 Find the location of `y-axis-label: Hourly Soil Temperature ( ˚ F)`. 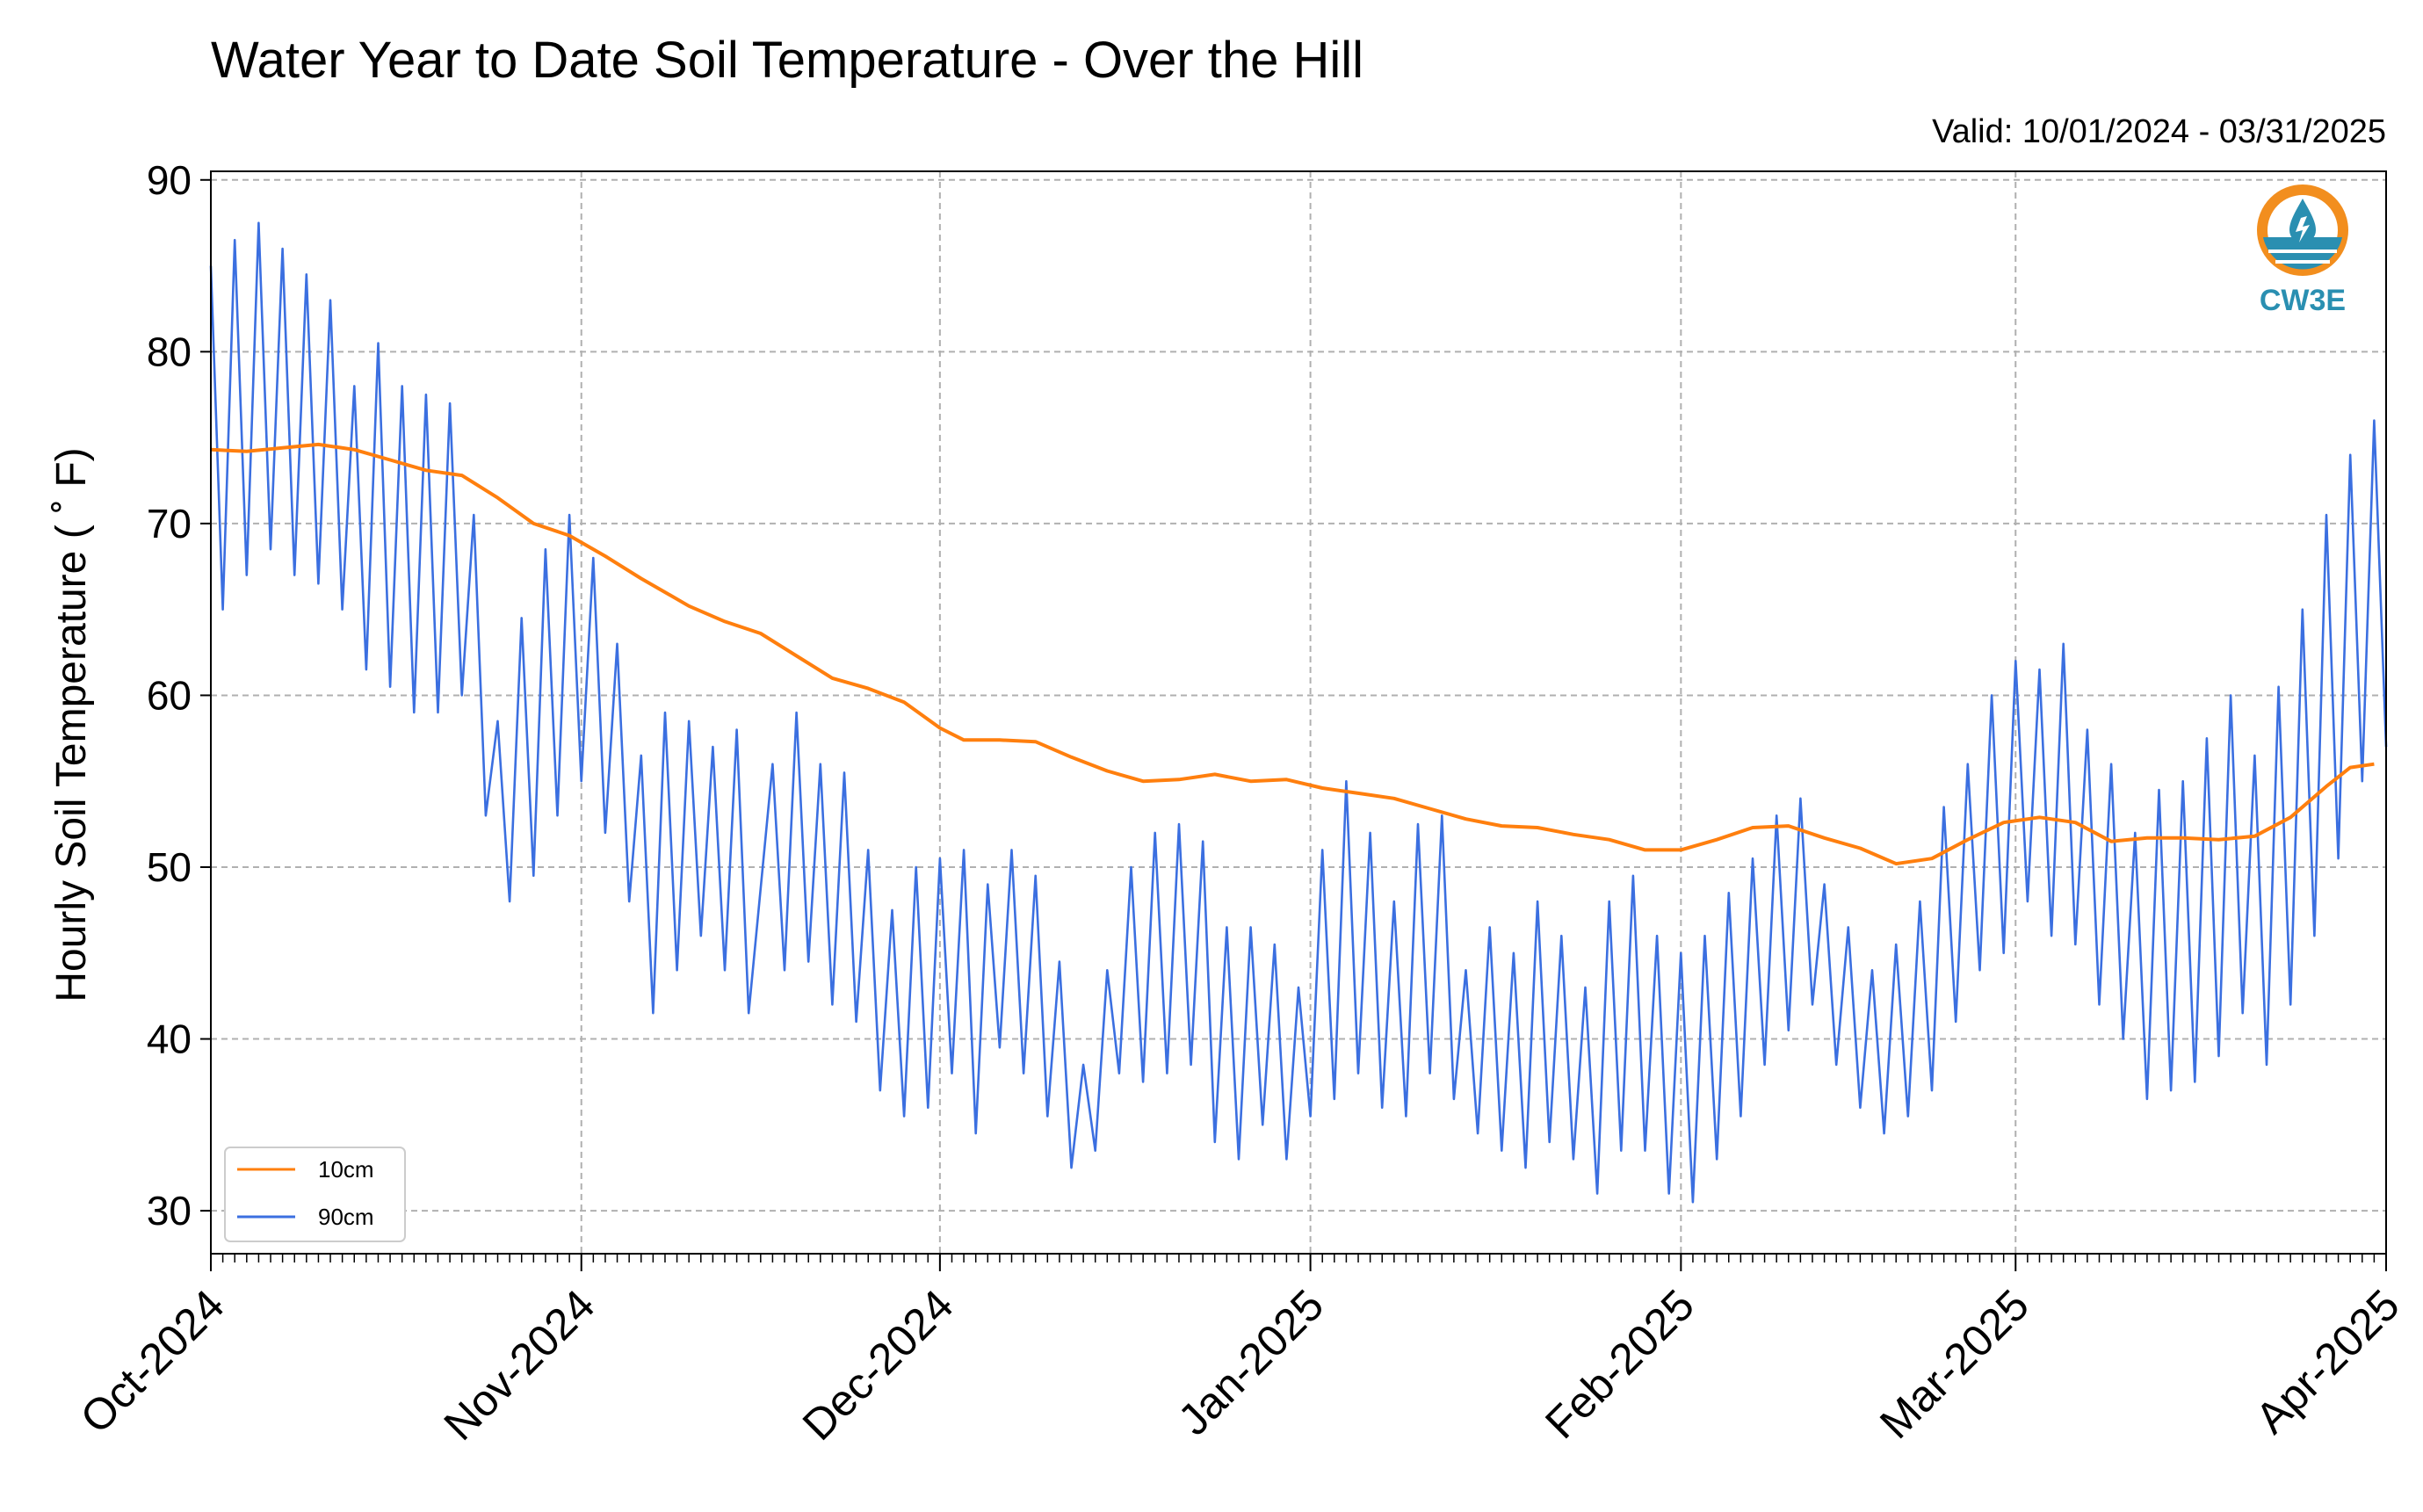

y-axis-label: Hourly Soil Temperature ( ˚ F) is located at coordinates (71, 724).